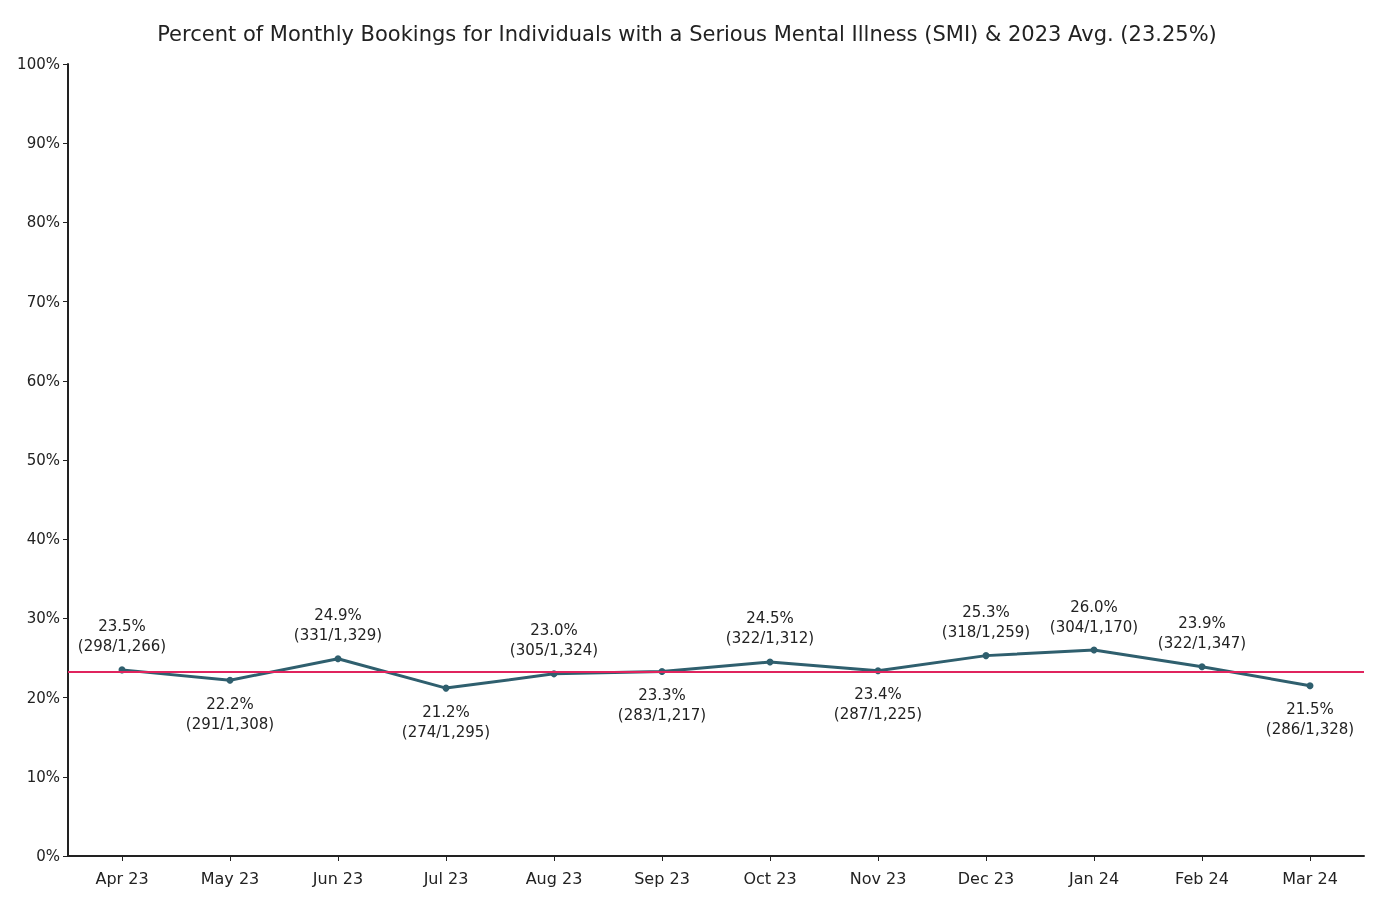  I want to click on y-tick-label: 40%, so click(43, 539).